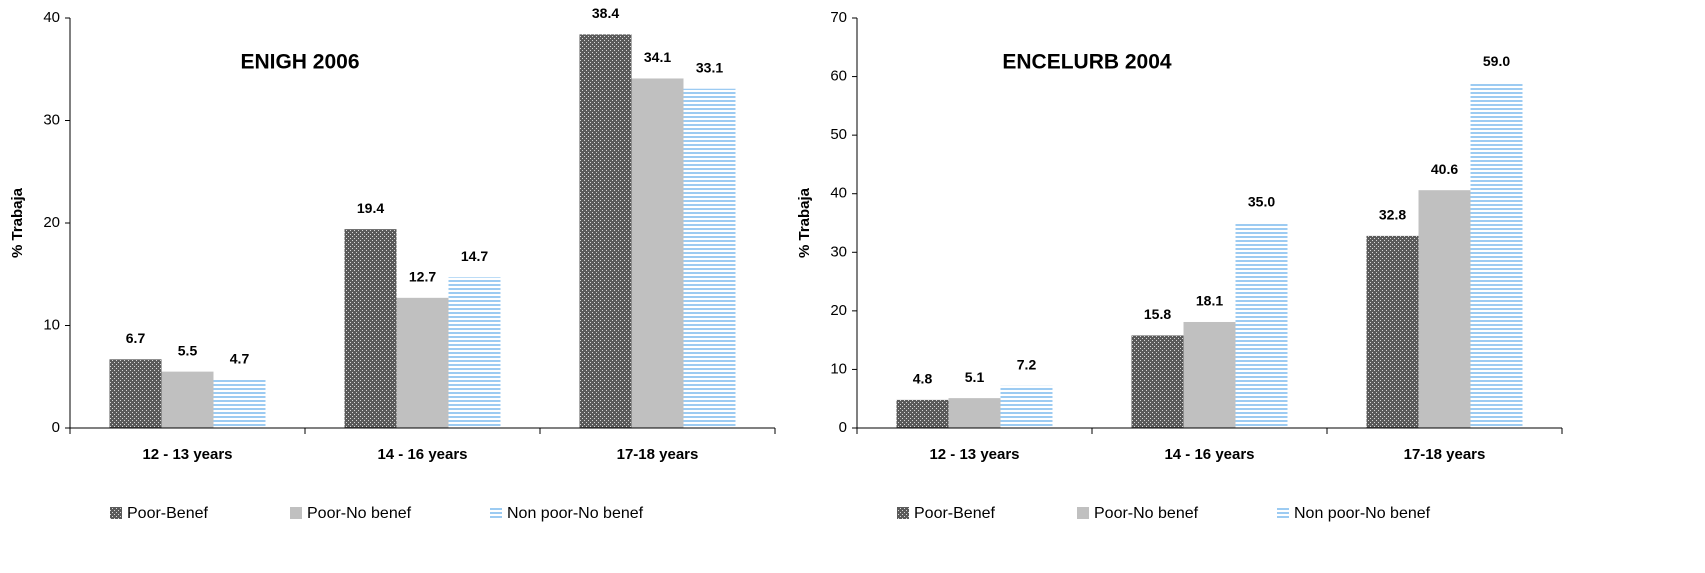  Describe the element at coordinates (838, 134) in the screenshot. I see `y-tick-label: 50` at that location.